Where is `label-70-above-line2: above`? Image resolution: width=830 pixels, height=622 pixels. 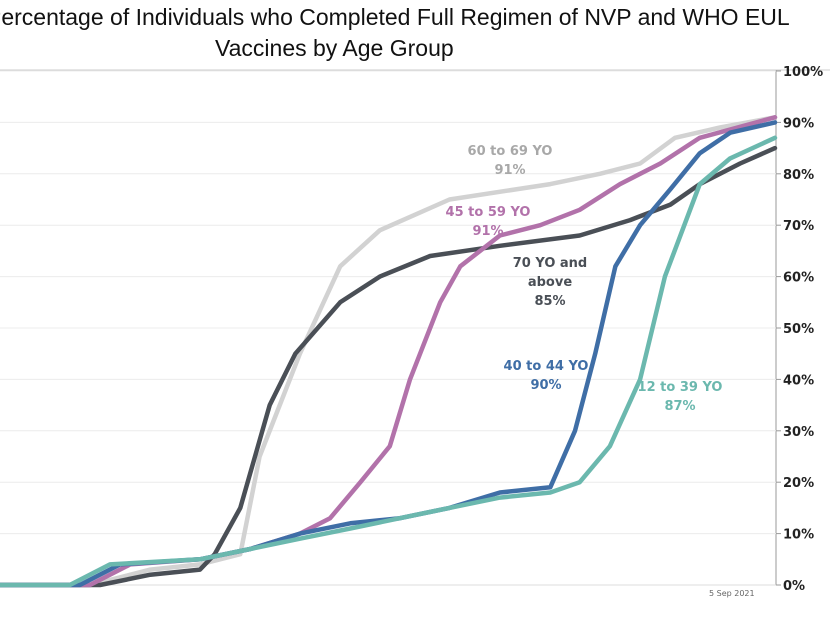
label-70-above-line2: above is located at coordinates (550, 282).